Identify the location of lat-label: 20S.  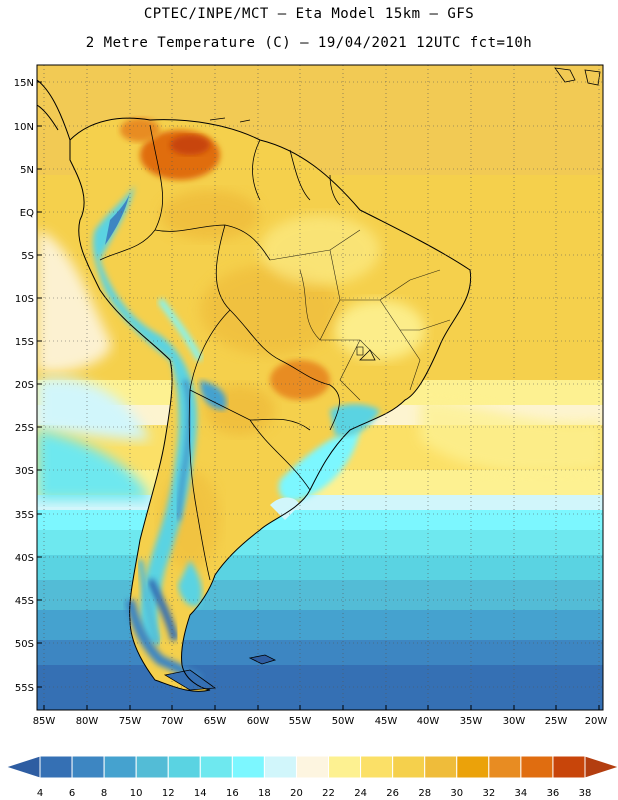
(24, 385).